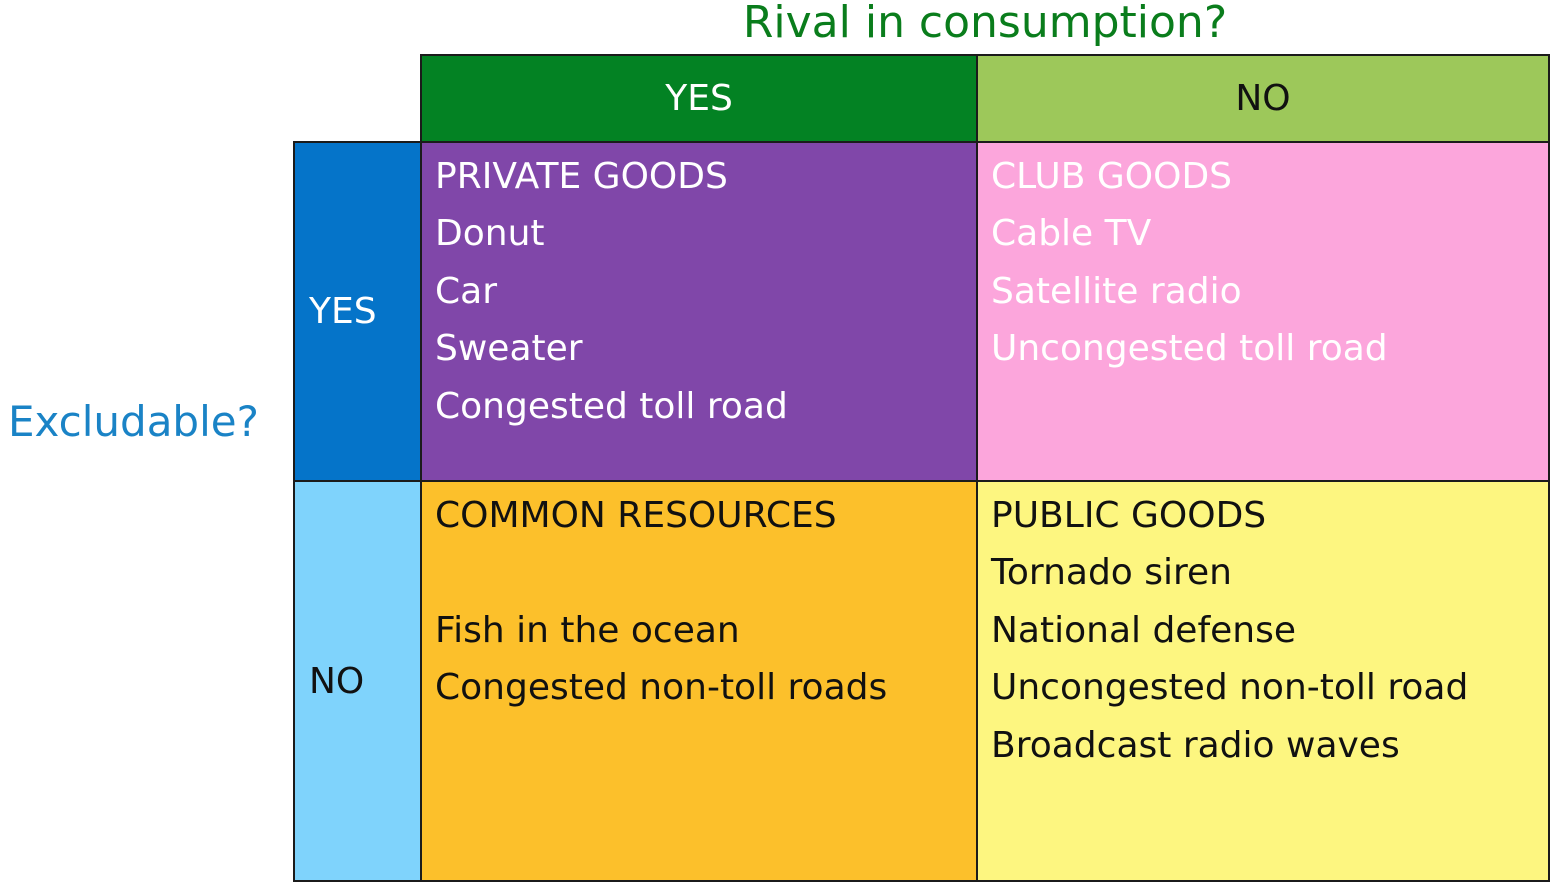  Describe the element at coordinates (490, 234) in the screenshot. I see `quadrant-item: Donut` at that location.